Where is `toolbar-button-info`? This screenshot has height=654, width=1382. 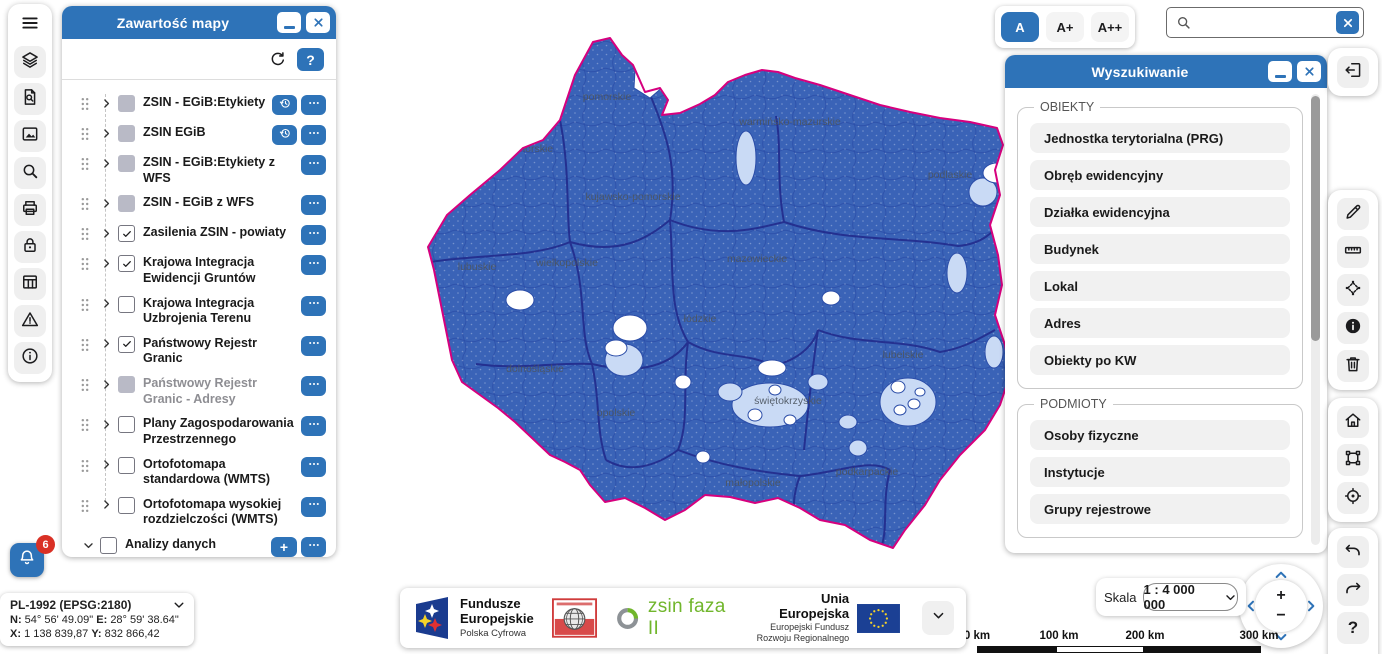
toolbar-button-info is located at coordinates (30, 358).